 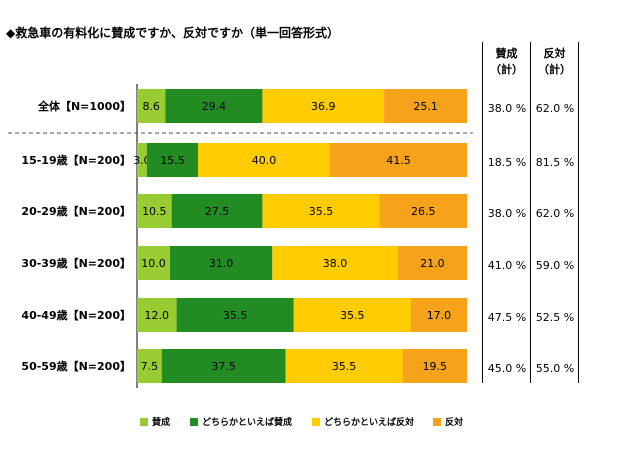 I want to click on data-label: 38.0, so click(x=335, y=263).